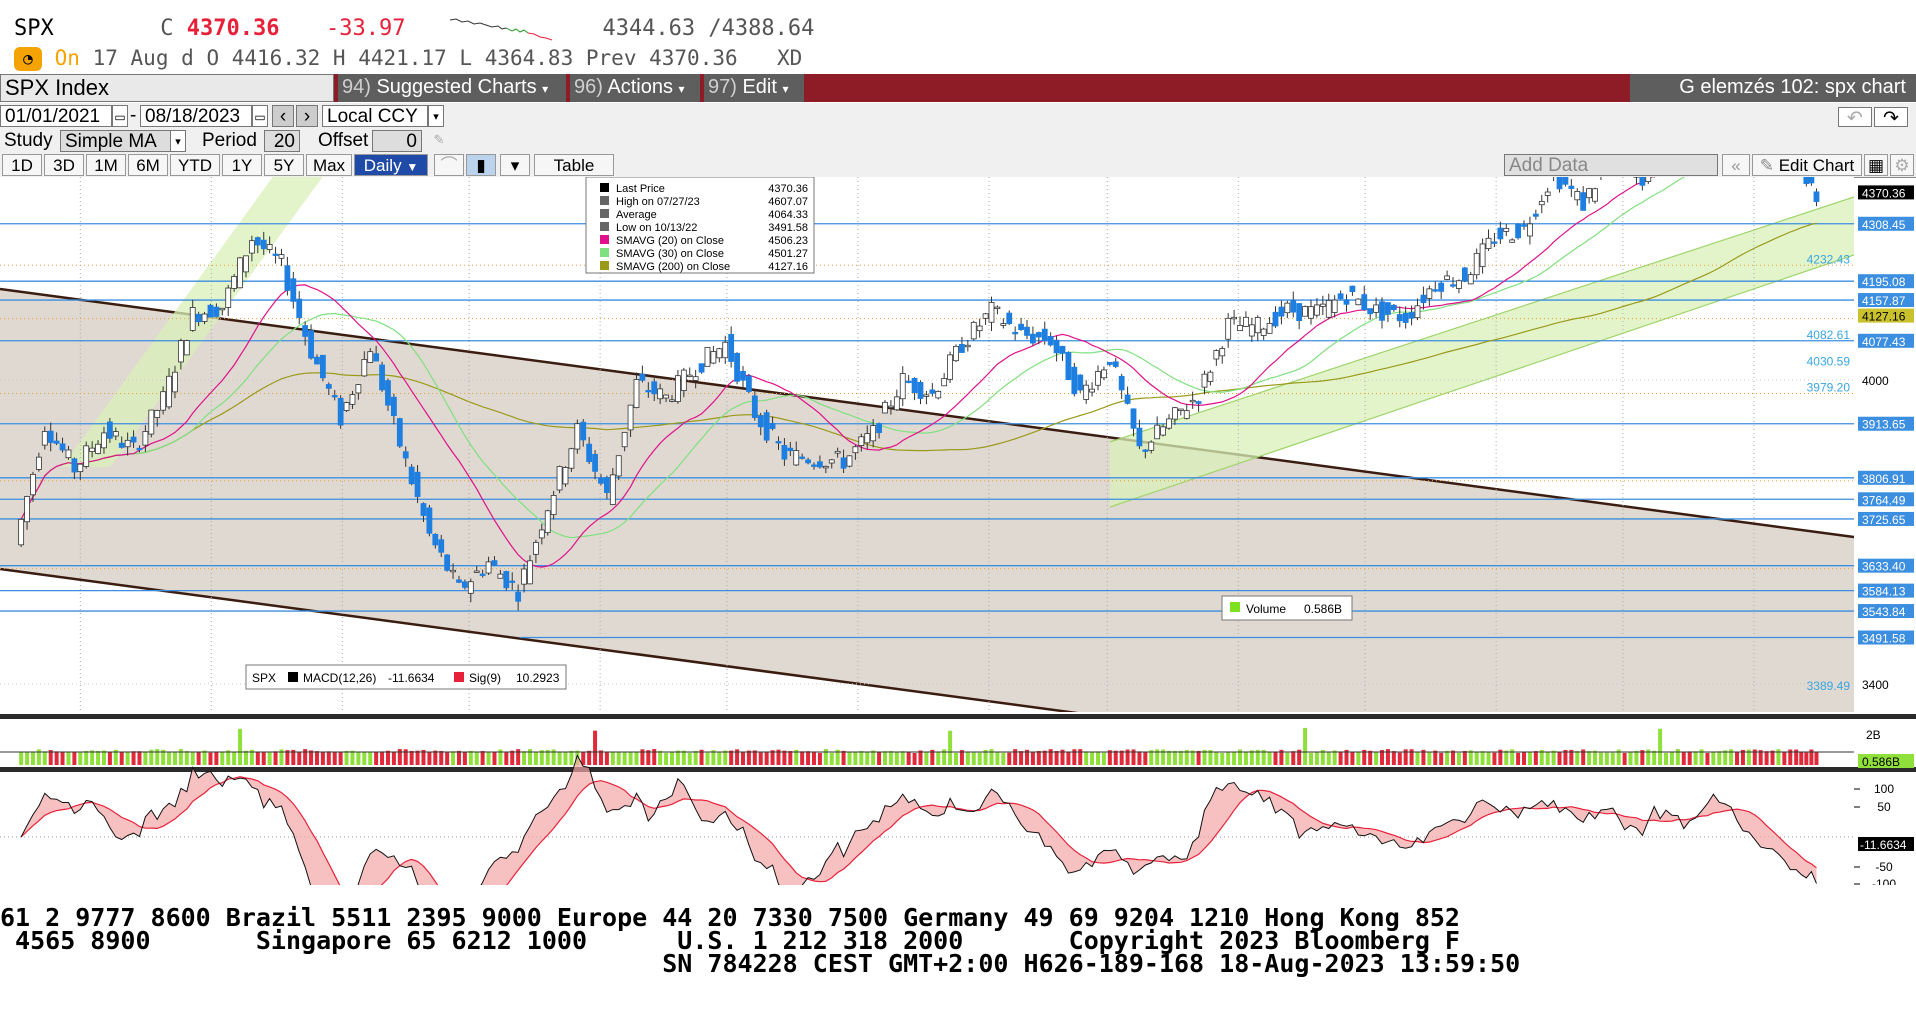 This screenshot has width=1916, height=1023. Describe the element at coordinates (1736, 165) in the screenshot. I see `collapse-icon: «` at that location.